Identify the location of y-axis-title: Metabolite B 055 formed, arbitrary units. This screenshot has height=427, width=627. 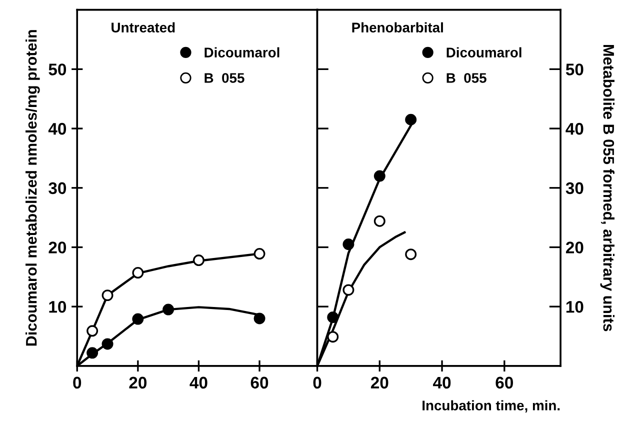
(607, 188).